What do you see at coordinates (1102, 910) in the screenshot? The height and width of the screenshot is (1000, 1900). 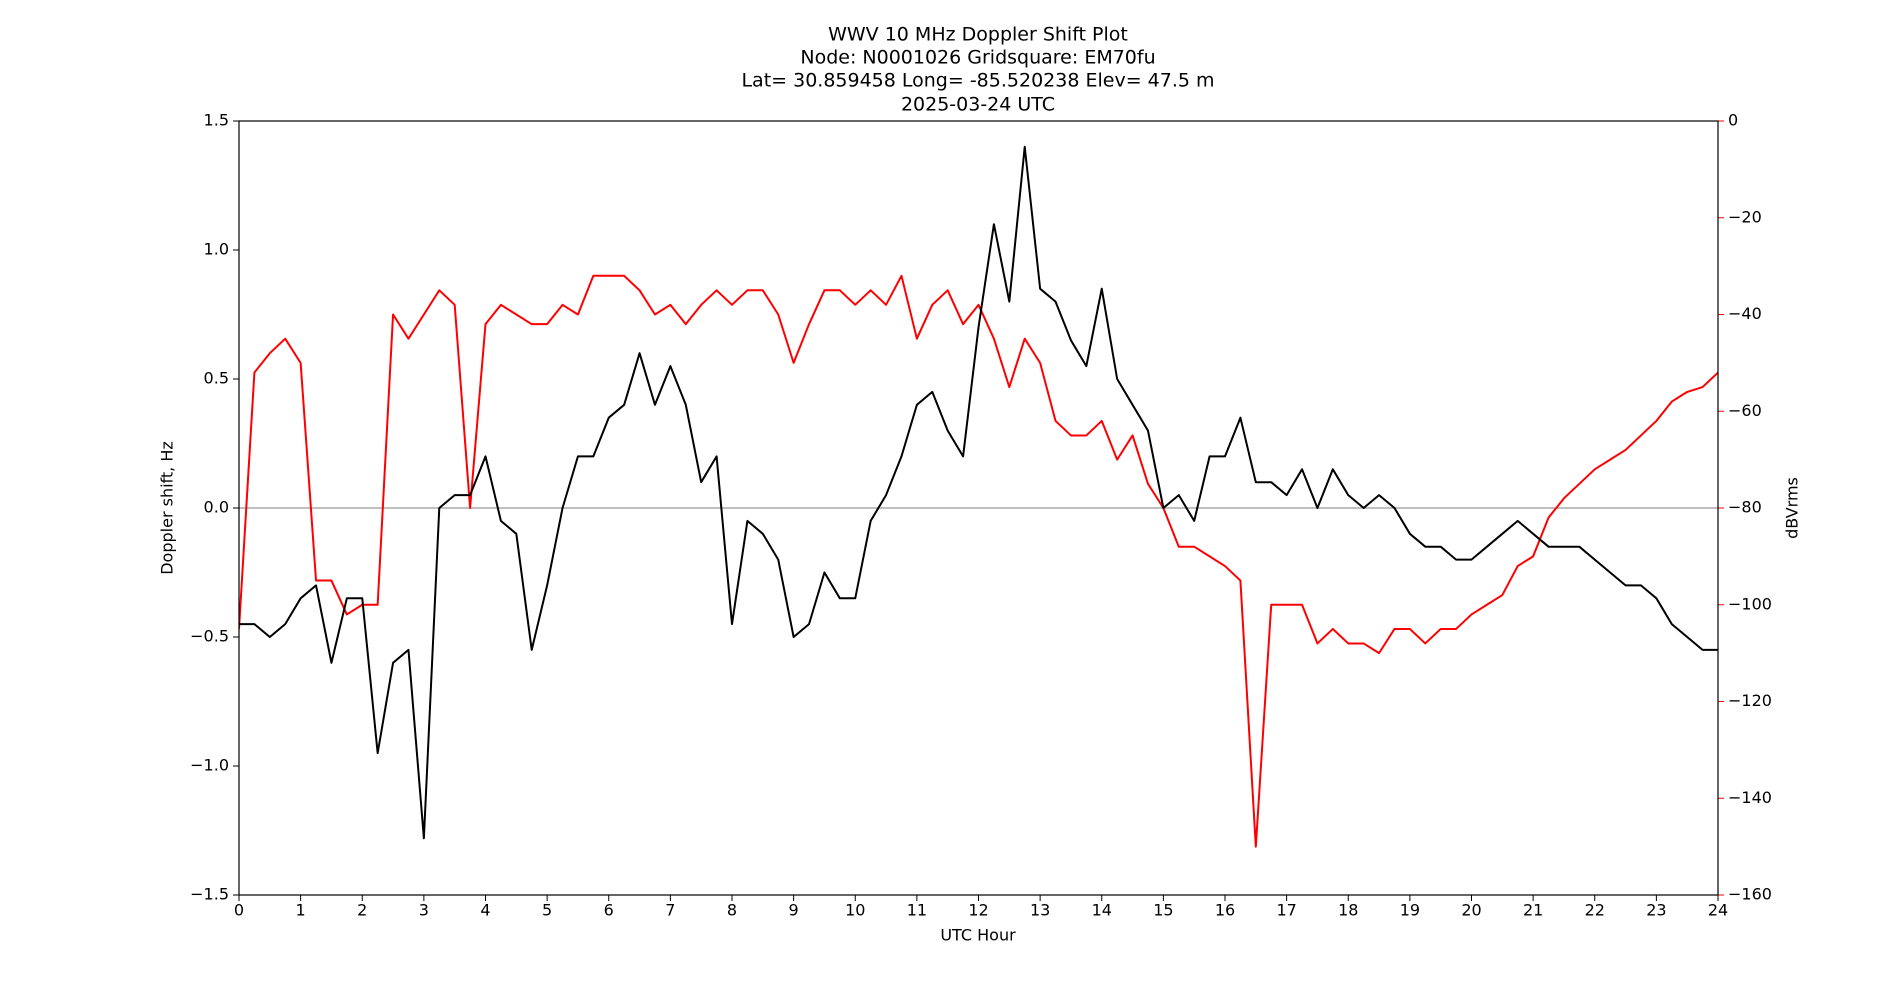 I see `x-tick-label: 14` at bounding box center [1102, 910].